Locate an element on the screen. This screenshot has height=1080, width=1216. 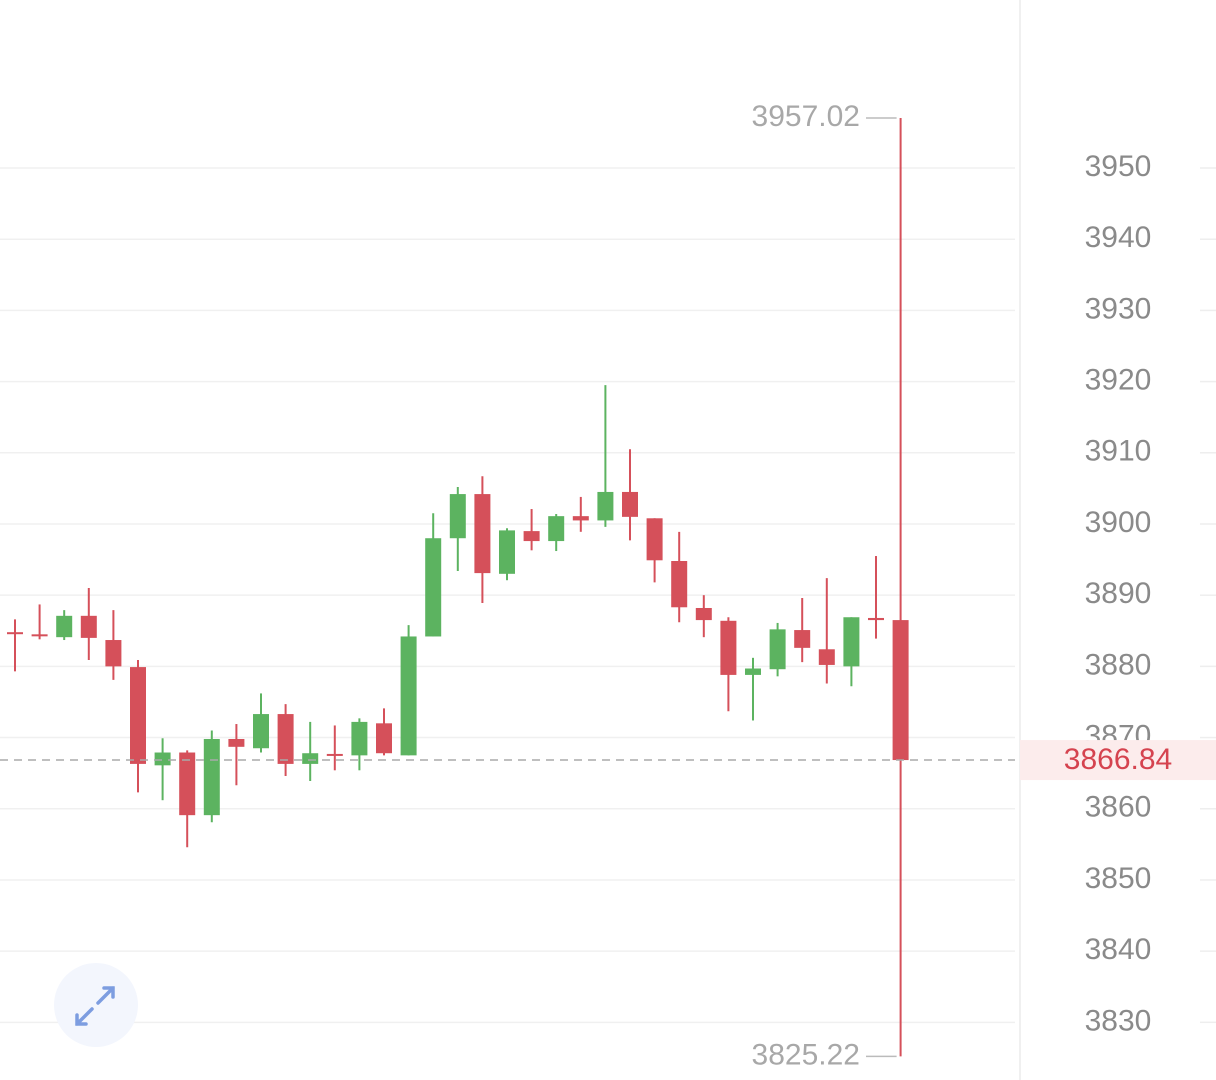
y-tick-label: 3950 is located at coordinates (1118, 166).